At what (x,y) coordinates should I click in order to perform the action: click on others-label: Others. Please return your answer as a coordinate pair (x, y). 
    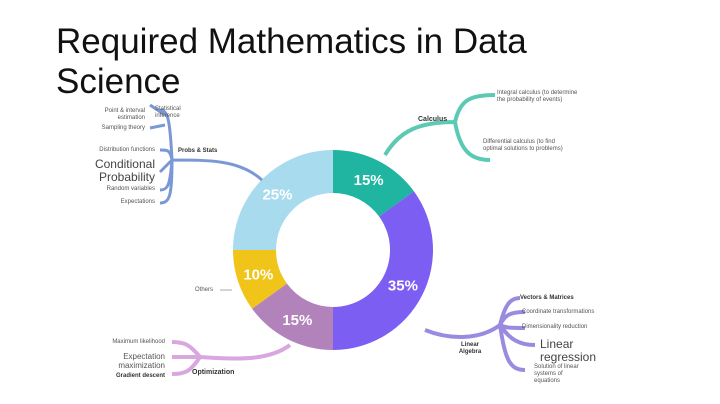
    Looking at the image, I should click on (204, 290).